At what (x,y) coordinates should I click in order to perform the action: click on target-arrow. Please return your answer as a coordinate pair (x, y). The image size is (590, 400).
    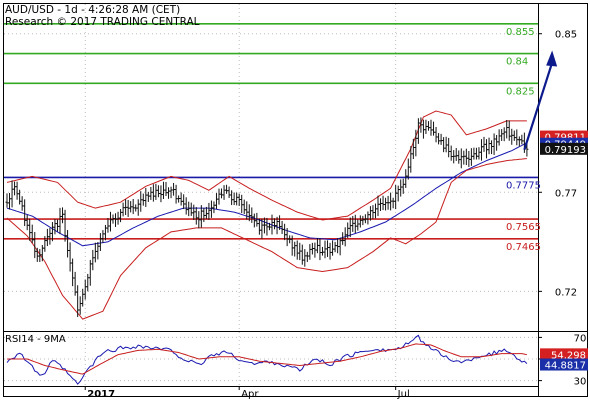
    Looking at the image, I should click on (540, 100).